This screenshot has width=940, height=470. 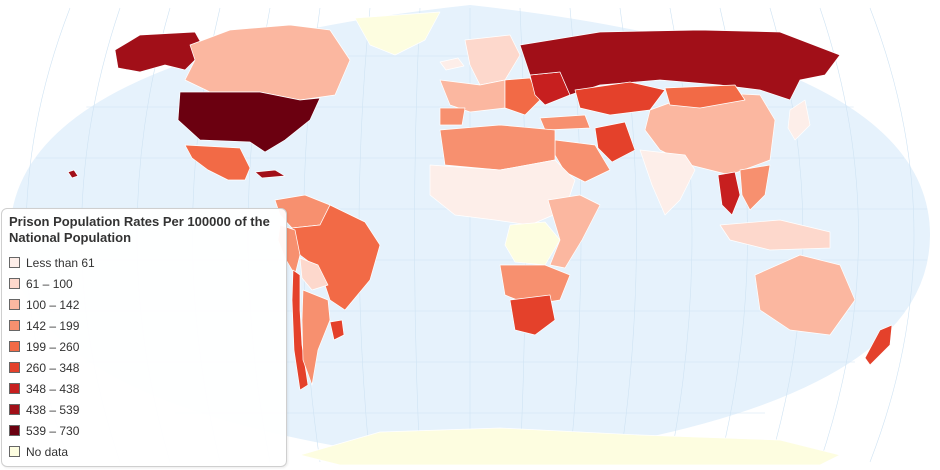 What do you see at coordinates (53, 304) in the screenshot?
I see `legend-label: 100 – 142` at bounding box center [53, 304].